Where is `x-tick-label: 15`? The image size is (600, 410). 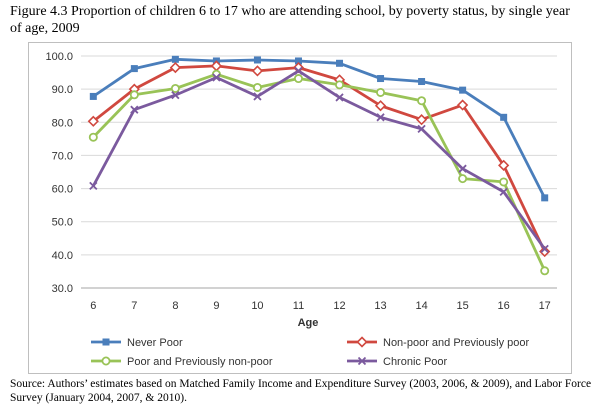 x-tick-label: 15 is located at coordinates (462, 306).